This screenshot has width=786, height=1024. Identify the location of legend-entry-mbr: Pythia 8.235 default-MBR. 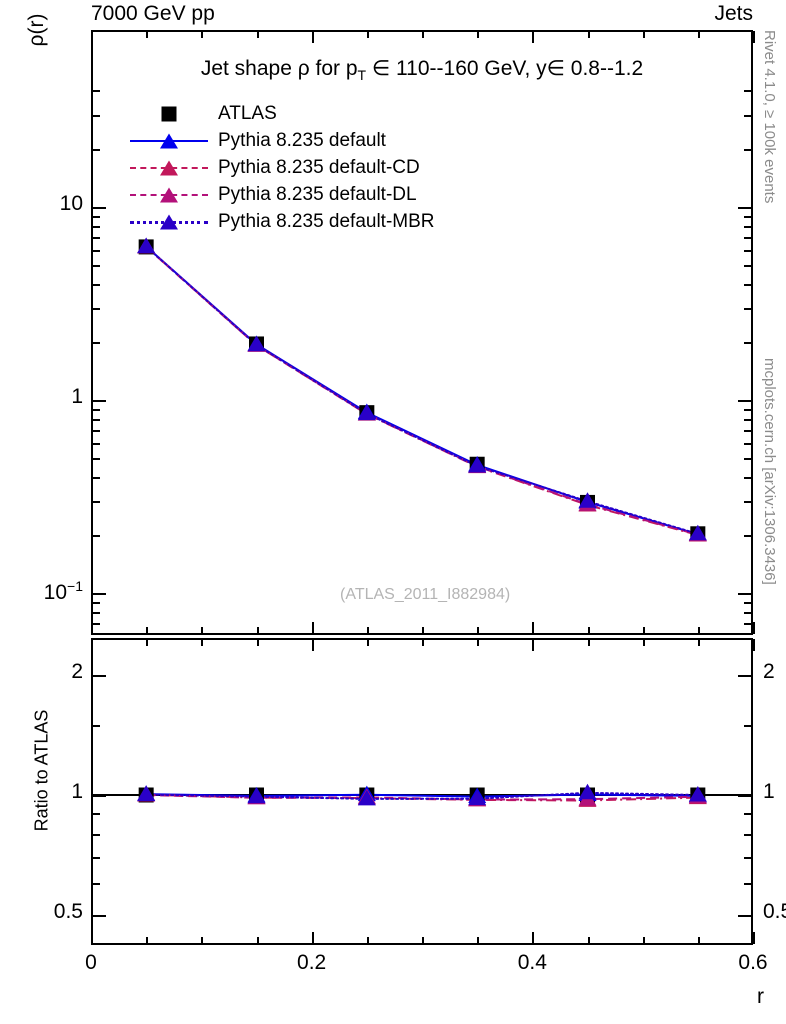
(282, 221).